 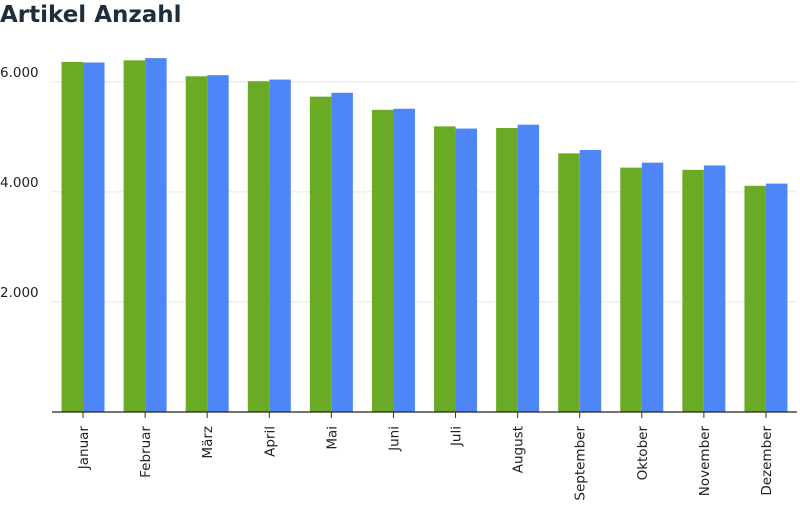 What do you see at coordinates (91, 15) in the screenshot?
I see `chart-title: Artikel Anzahl` at bounding box center [91, 15].